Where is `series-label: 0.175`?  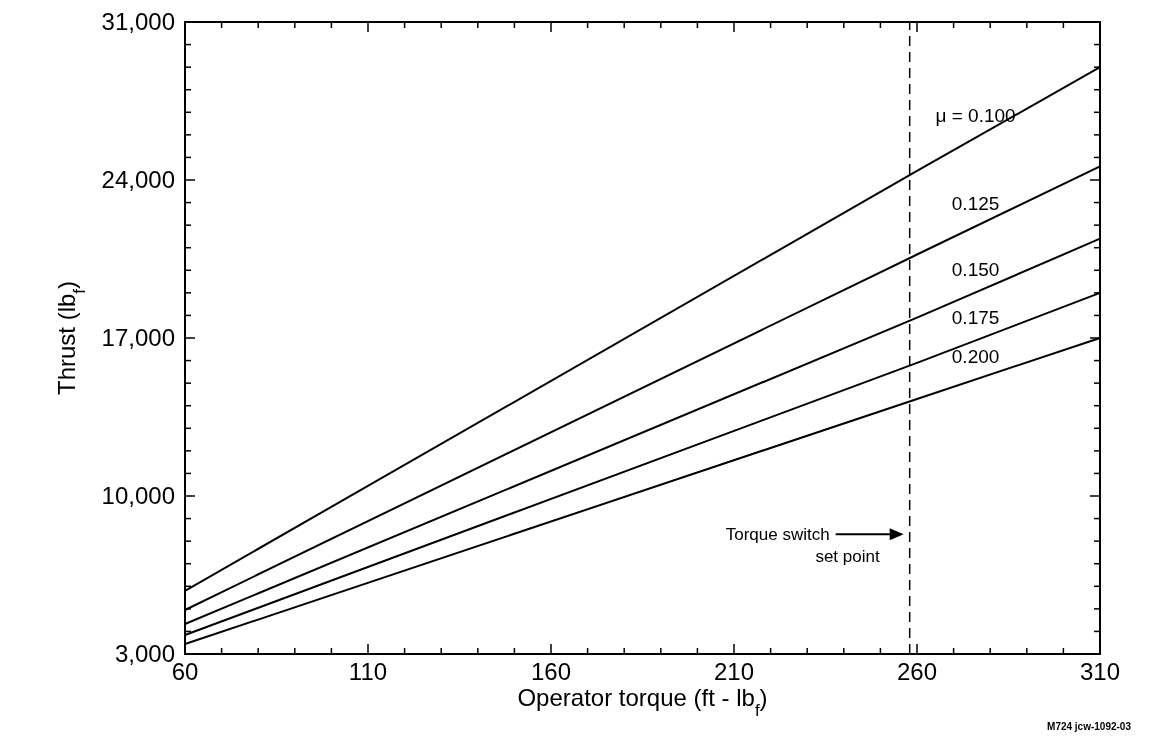 series-label: 0.175 is located at coordinates (975, 318).